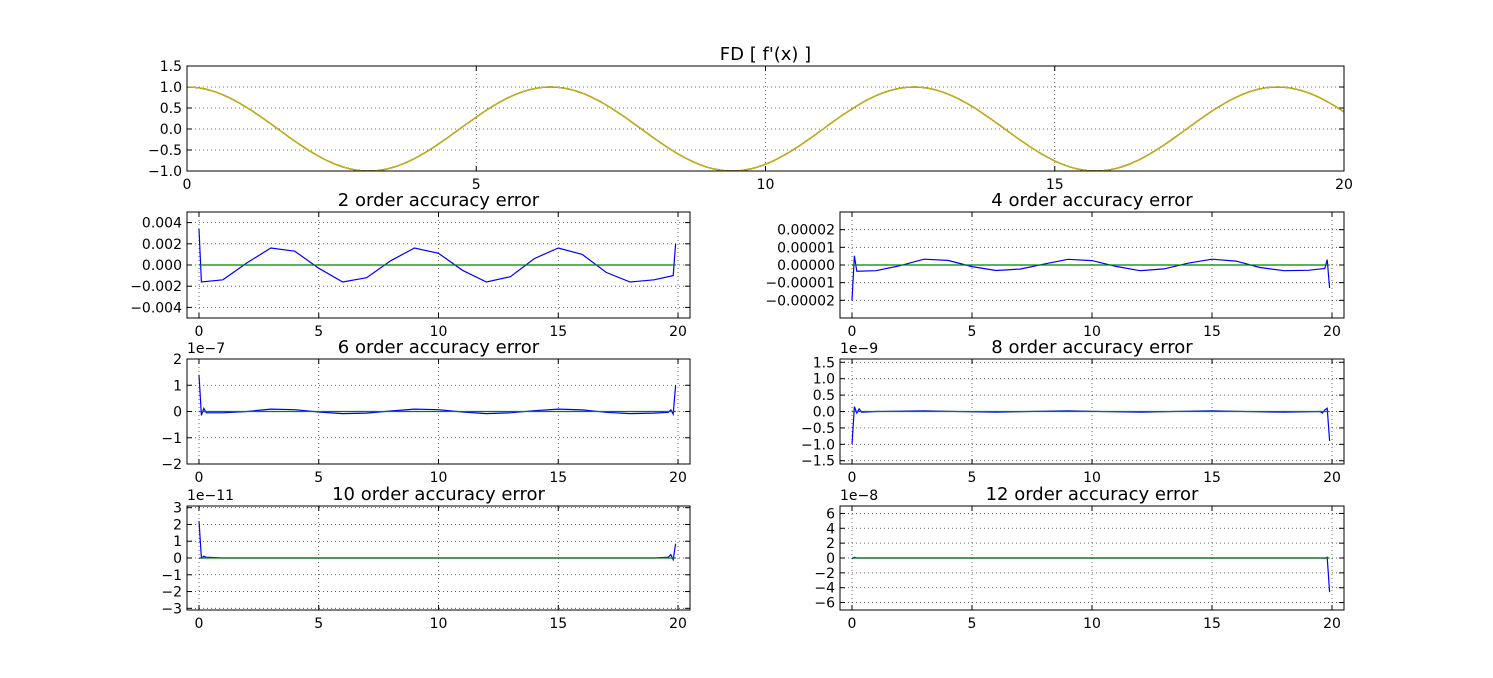  What do you see at coordinates (206, 349) in the screenshot?
I see `axis-offset-label: 1e−7` at bounding box center [206, 349].